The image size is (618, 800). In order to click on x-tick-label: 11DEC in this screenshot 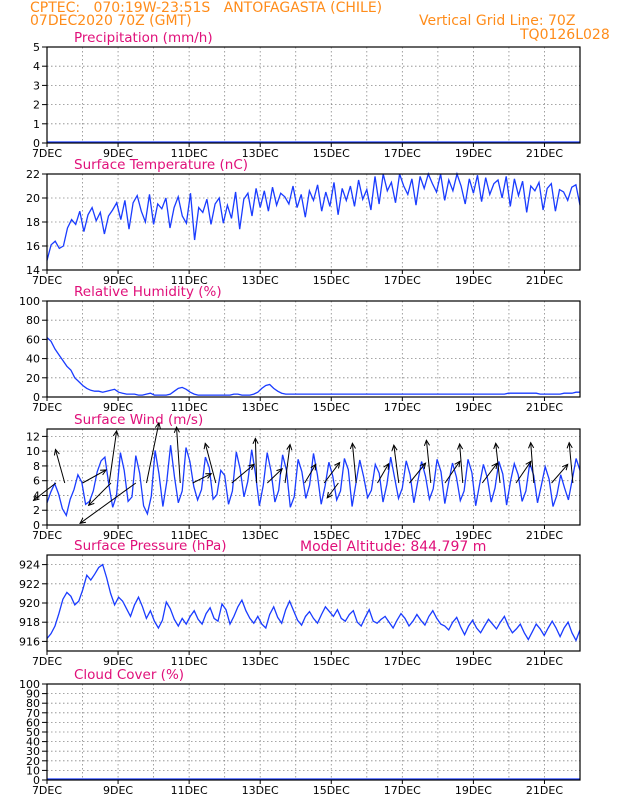, I will do `click(189, 790)`.